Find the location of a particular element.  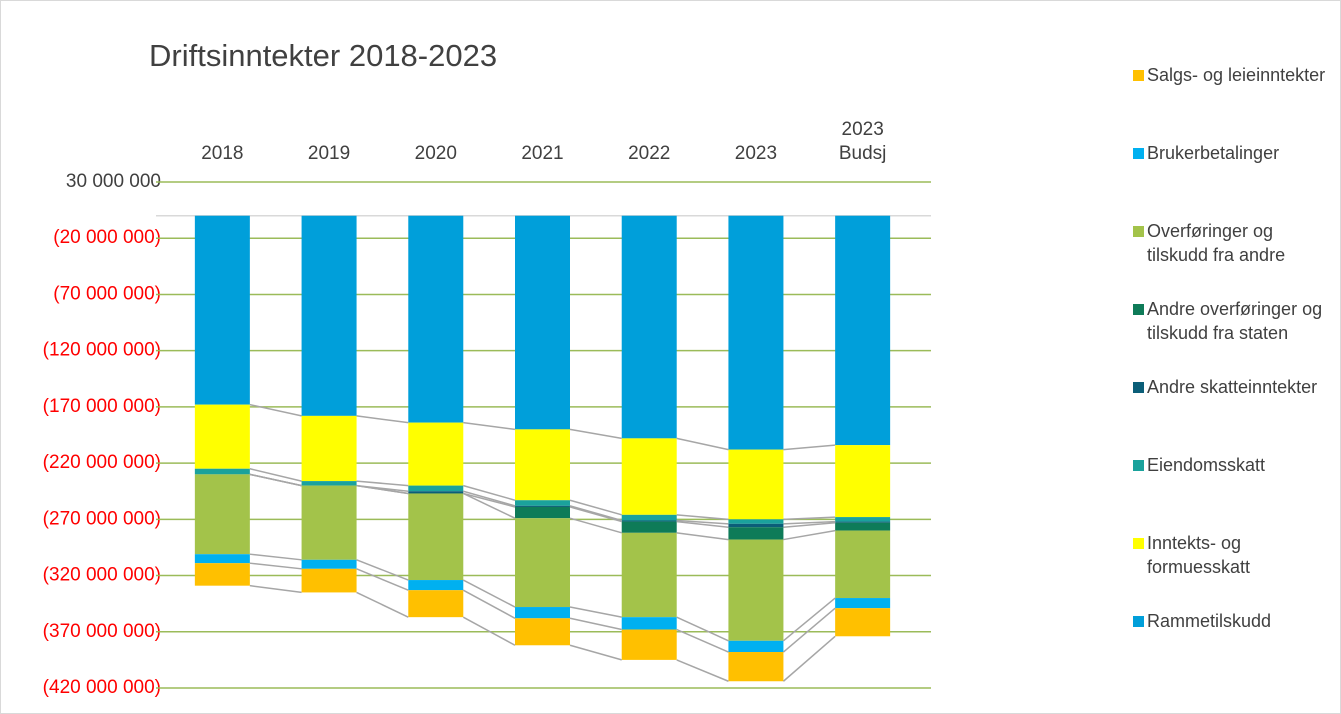

legend-label: Inntekts- og formuesskatt is located at coordinates (1199, 555).